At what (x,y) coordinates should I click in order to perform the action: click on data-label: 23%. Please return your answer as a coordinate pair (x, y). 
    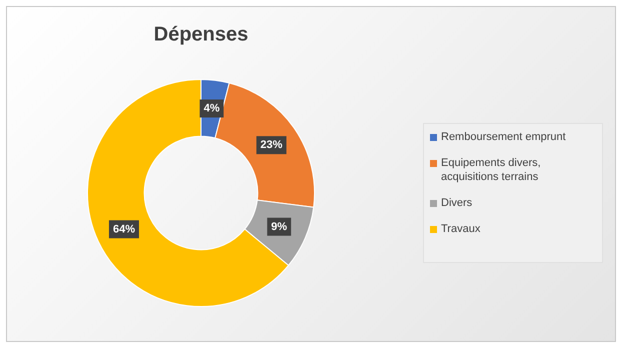
    Looking at the image, I should click on (271, 145).